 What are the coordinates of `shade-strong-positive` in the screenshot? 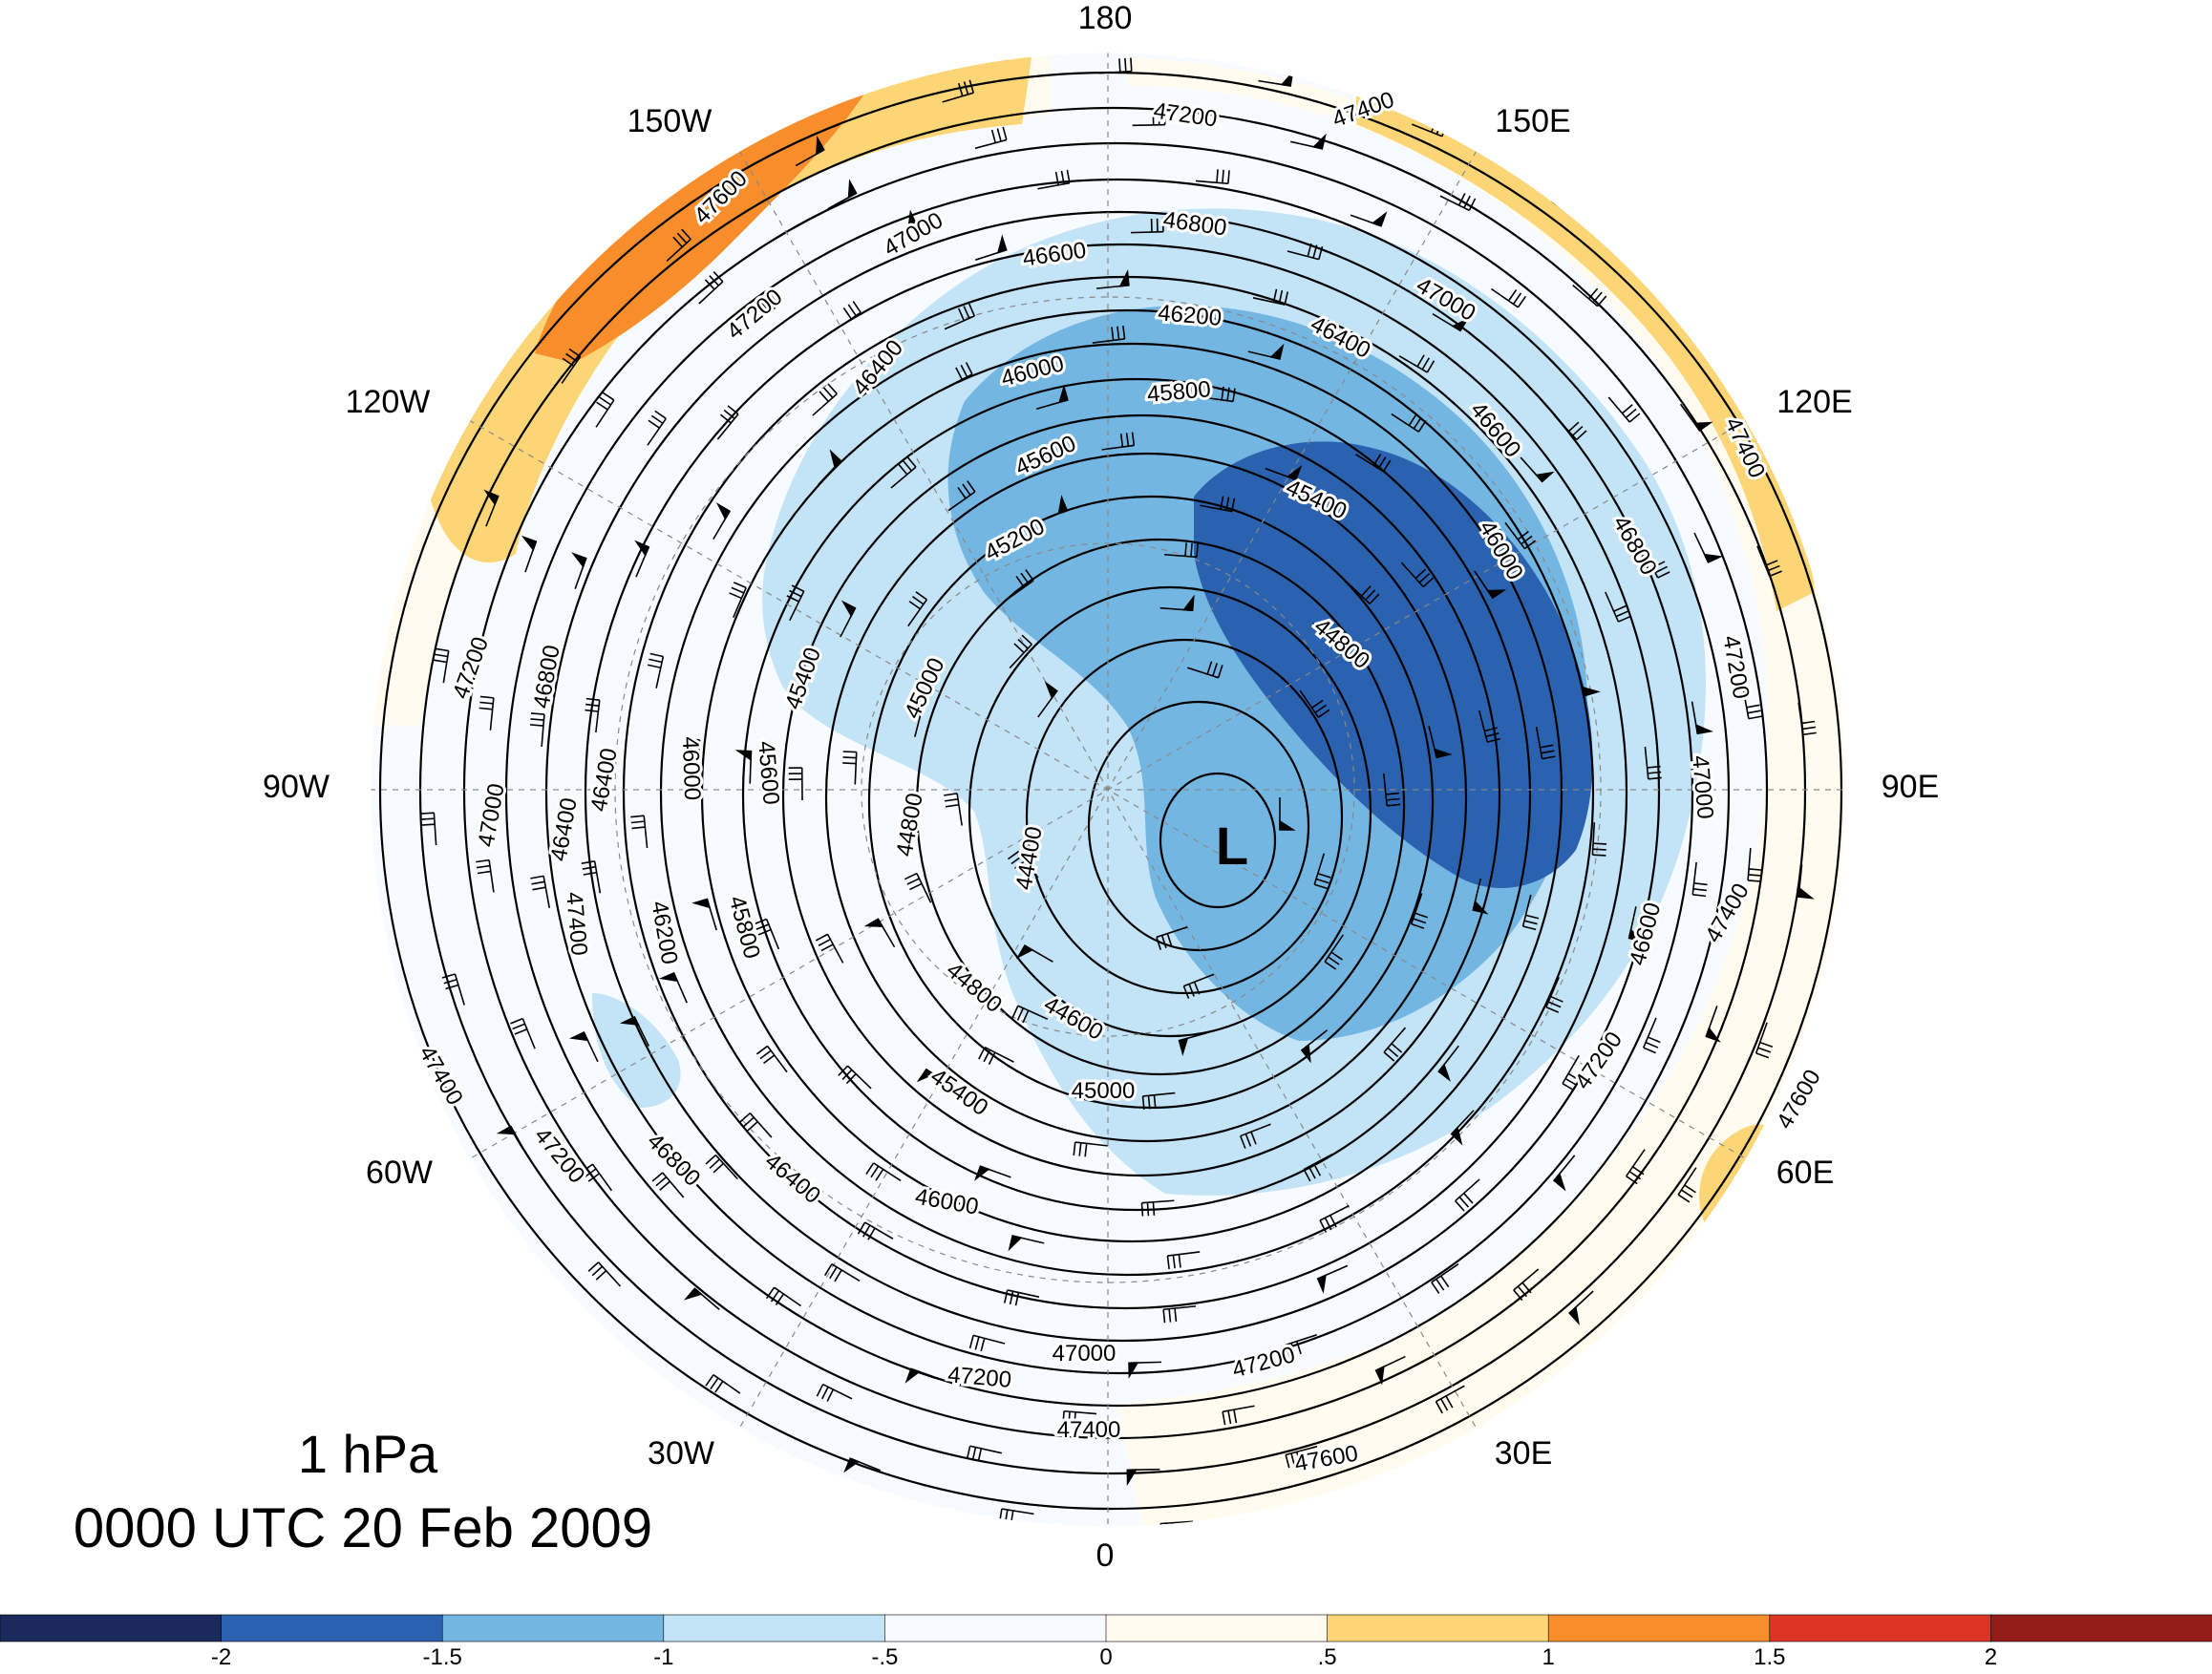 It's located at (702, 224).